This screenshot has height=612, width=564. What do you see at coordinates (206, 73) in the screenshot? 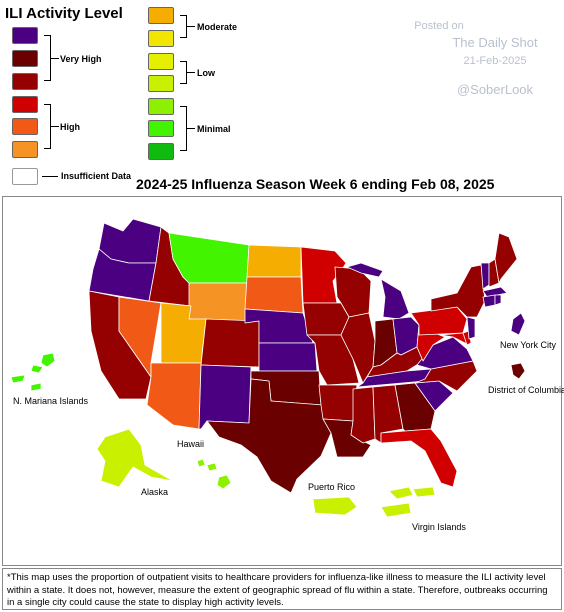
I see `legend-label-low: Low` at bounding box center [206, 73].